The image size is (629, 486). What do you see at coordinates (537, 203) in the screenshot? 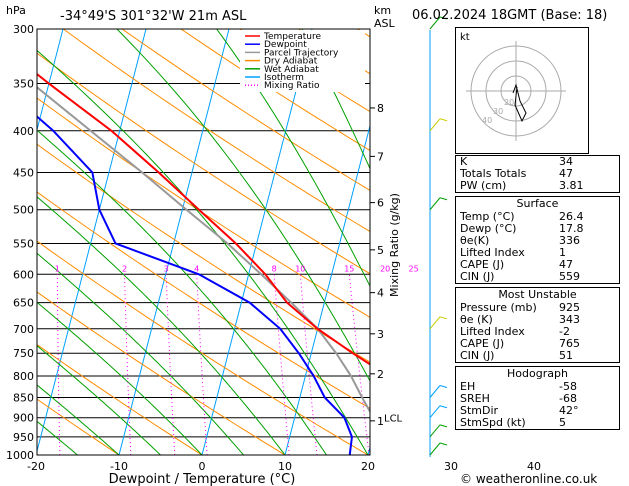
I see `surface-title: Surface` at bounding box center [537, 203].